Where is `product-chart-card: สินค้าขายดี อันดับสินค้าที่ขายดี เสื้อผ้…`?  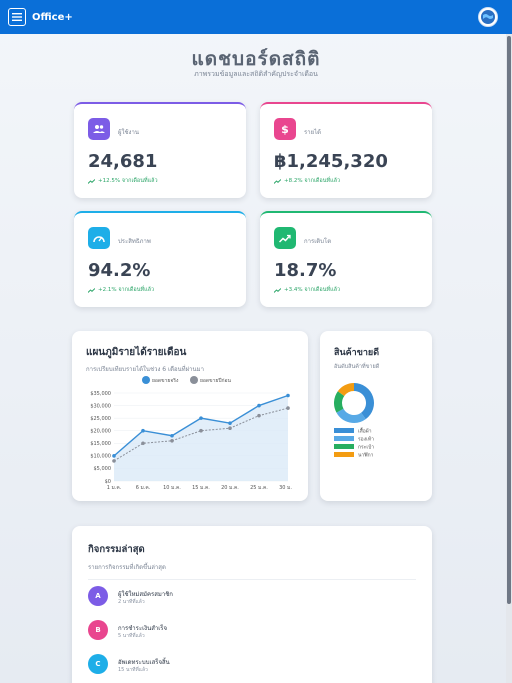
product-chart-card: สินค้าขายดี อันดับสินค้าที่ขายดี เสื้อผ้… is located at coordinates (376, 416).